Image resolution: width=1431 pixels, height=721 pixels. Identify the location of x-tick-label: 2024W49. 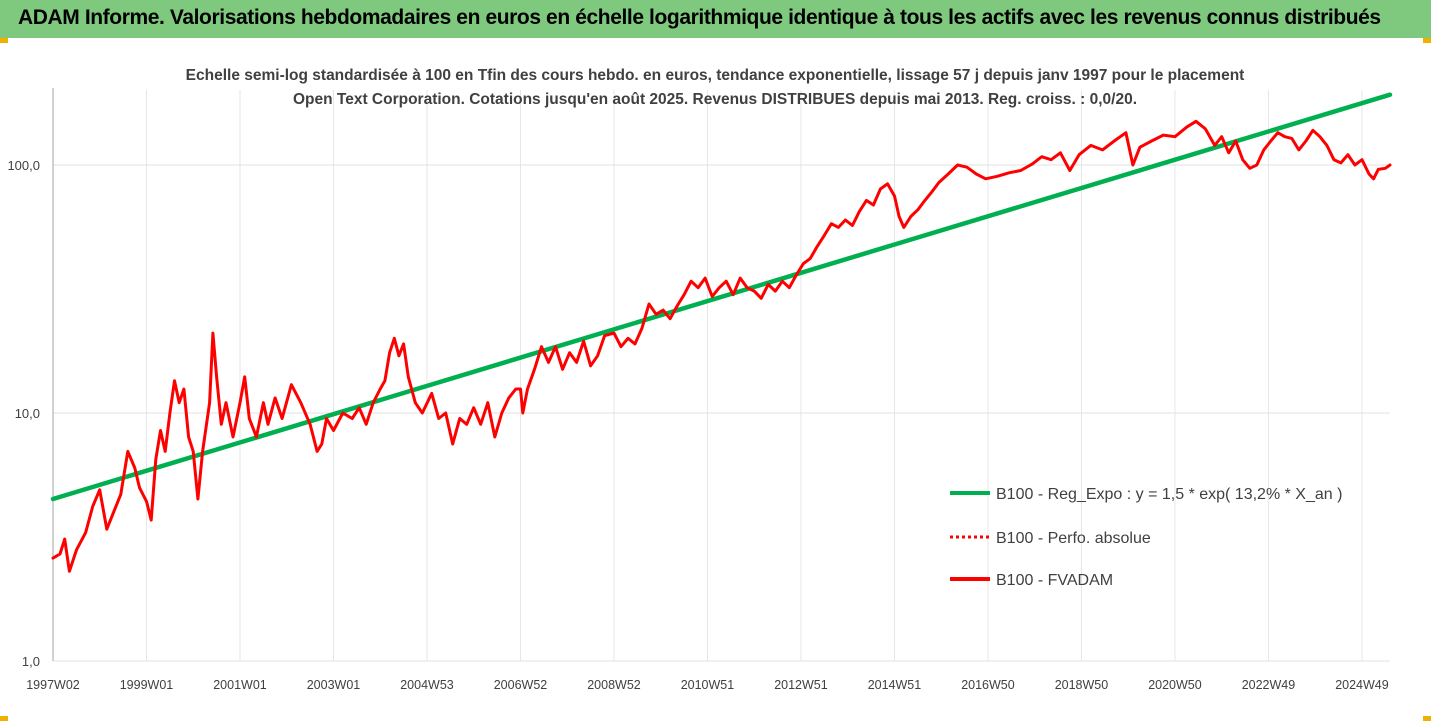
(1362, 685).